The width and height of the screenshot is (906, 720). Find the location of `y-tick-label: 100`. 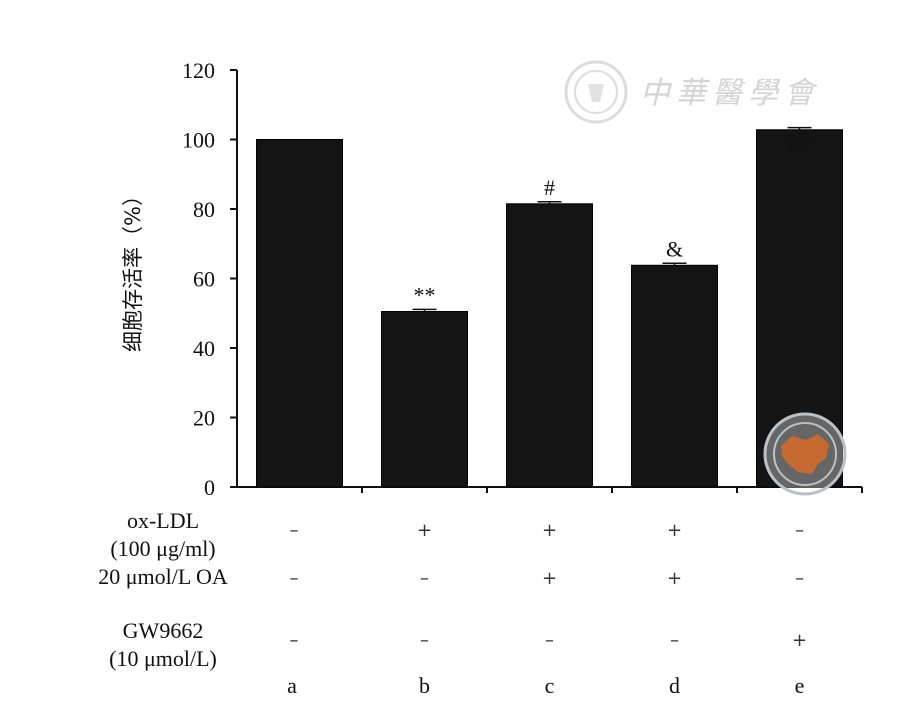

y-tick-label: 100 is located at coordinates (198, 140).